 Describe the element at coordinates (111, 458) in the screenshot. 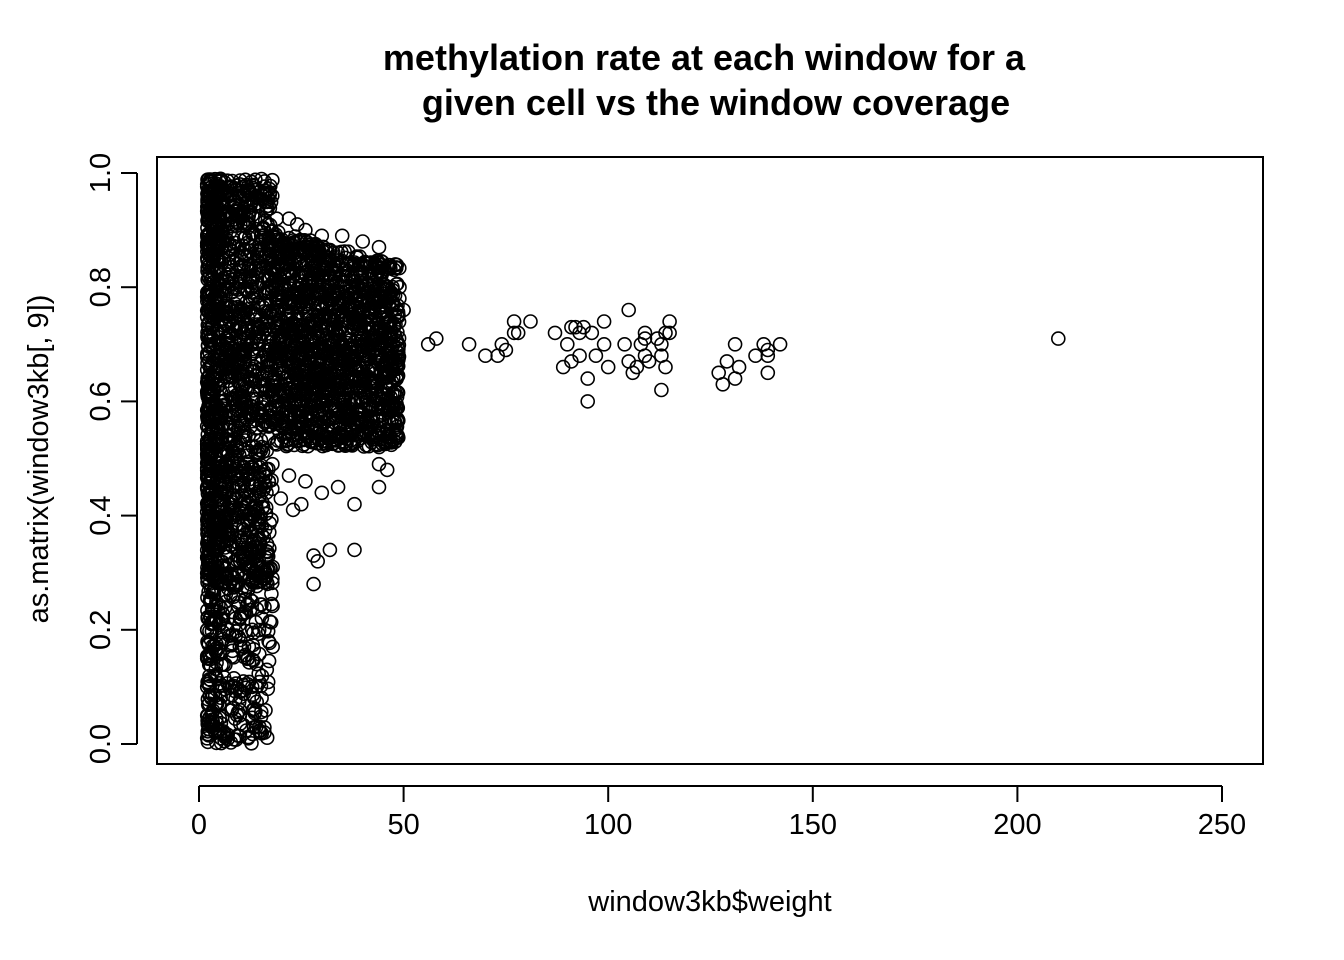

I see `y-axis: 0.0 0.2 0.4 0.6 0.8 1.0` at that location.